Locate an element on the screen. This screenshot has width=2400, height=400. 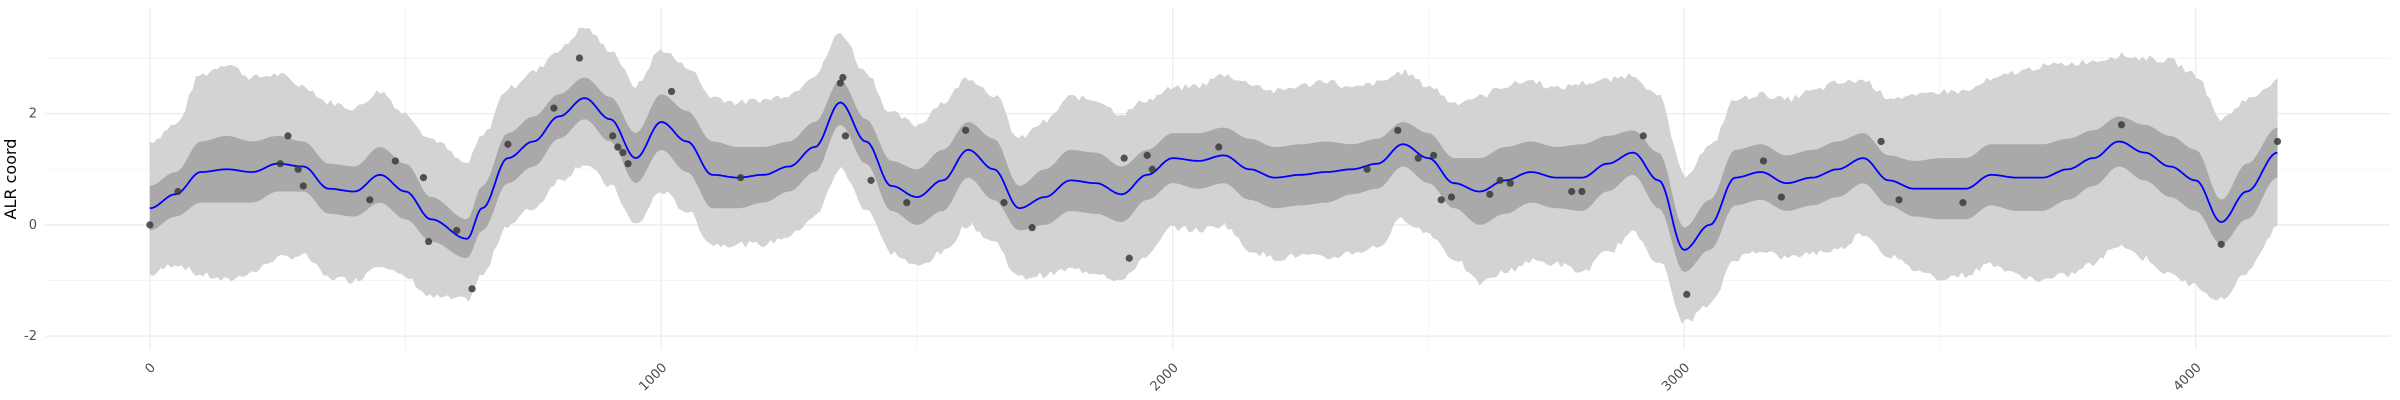
y-tick-label: -2 is located at coordinates (30, 336).